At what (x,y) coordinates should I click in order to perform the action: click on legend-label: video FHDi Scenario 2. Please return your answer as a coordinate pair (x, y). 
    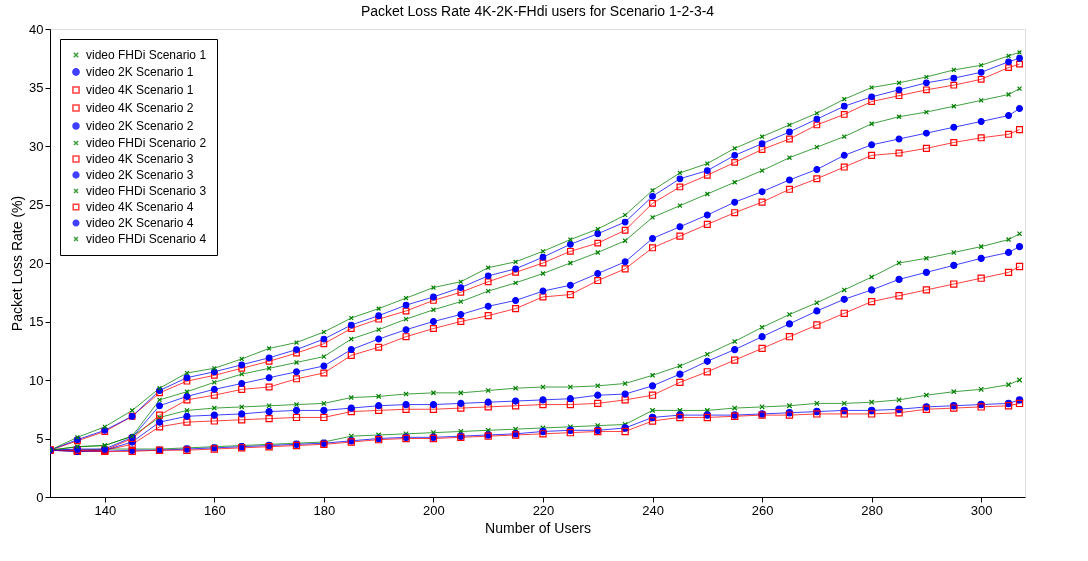
    Looking at the image, I should click on (146, 143).